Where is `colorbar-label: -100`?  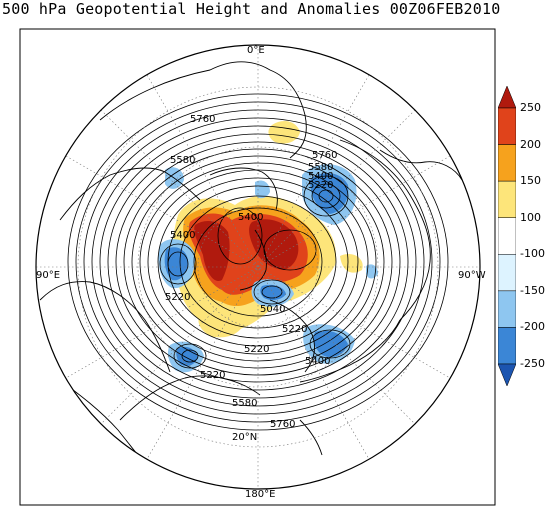 colorbar-label: -100 is located at coordinates (532, 254).